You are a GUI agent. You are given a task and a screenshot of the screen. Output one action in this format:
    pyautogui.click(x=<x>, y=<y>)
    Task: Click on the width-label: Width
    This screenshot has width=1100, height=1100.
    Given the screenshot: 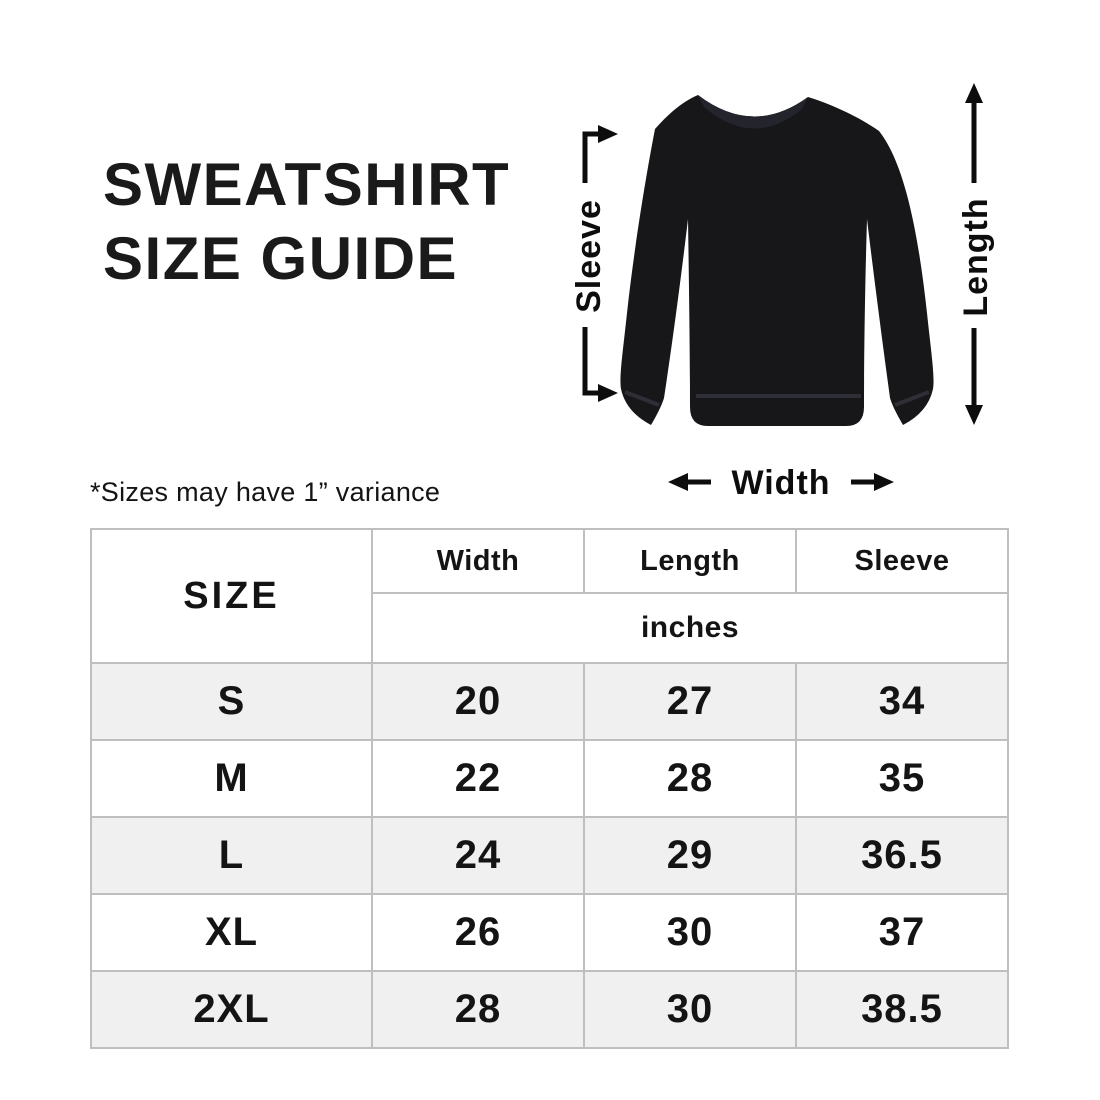 What is the action you would take?
    pyautogui.click(x=780, y=483)
    